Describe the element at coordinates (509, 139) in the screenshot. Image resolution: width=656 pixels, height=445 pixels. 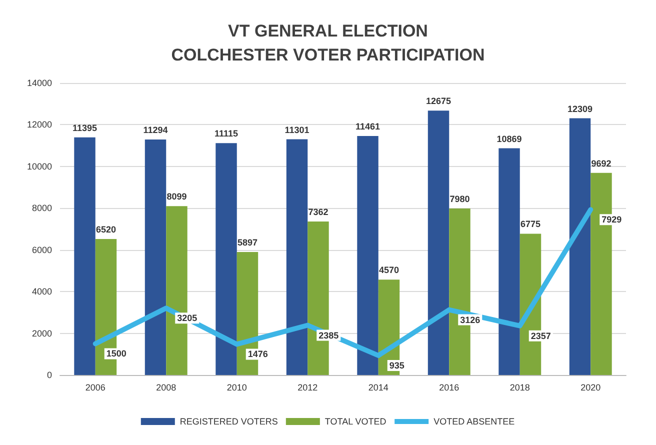
I see `data-label: 10869` at that location.